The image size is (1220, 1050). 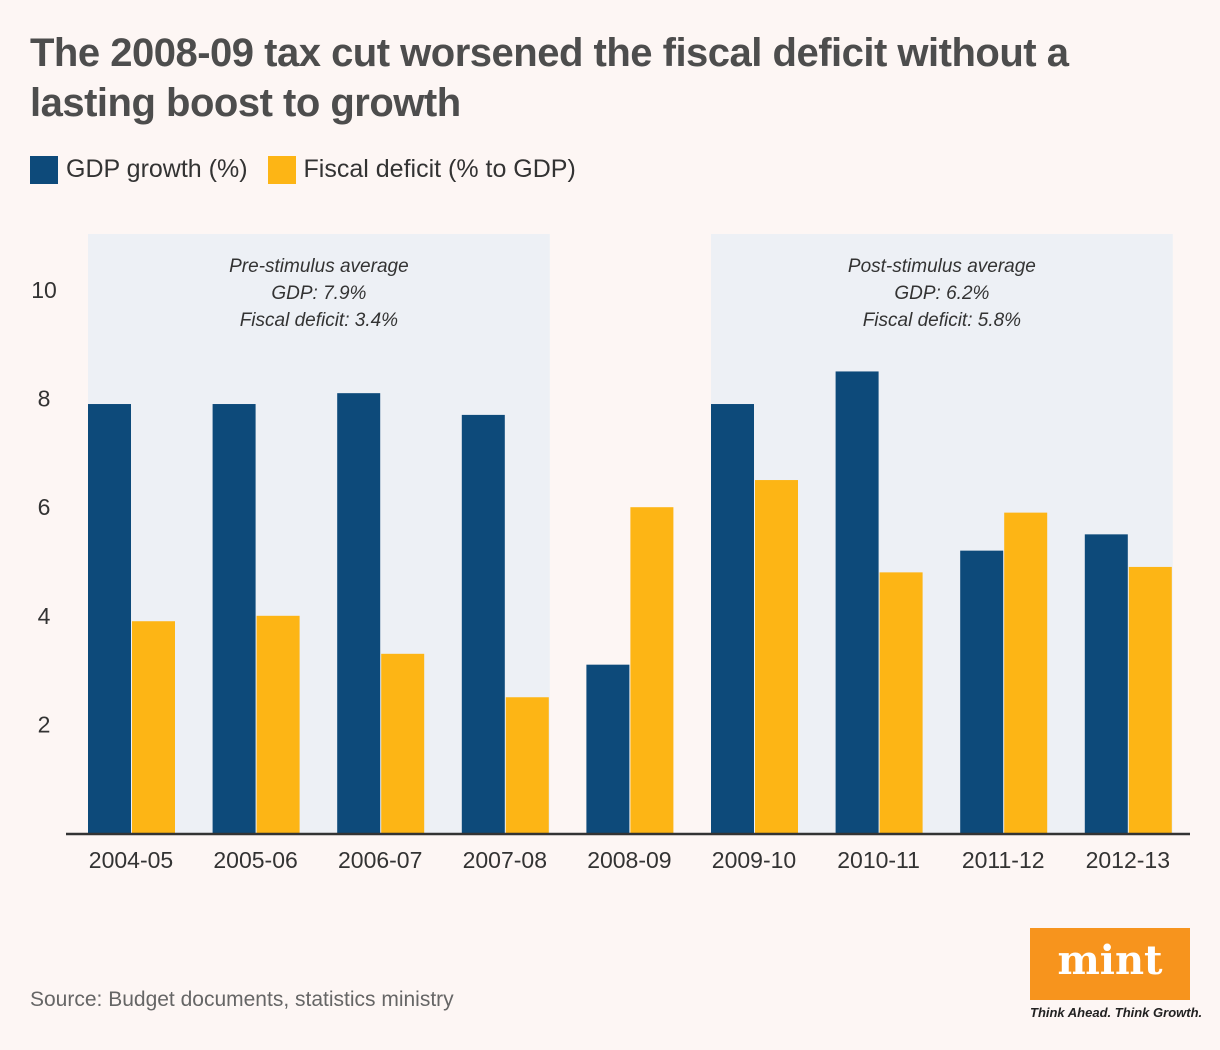 I want to click on x-tick-label: 2012-13, so click(x=1128, y=860).